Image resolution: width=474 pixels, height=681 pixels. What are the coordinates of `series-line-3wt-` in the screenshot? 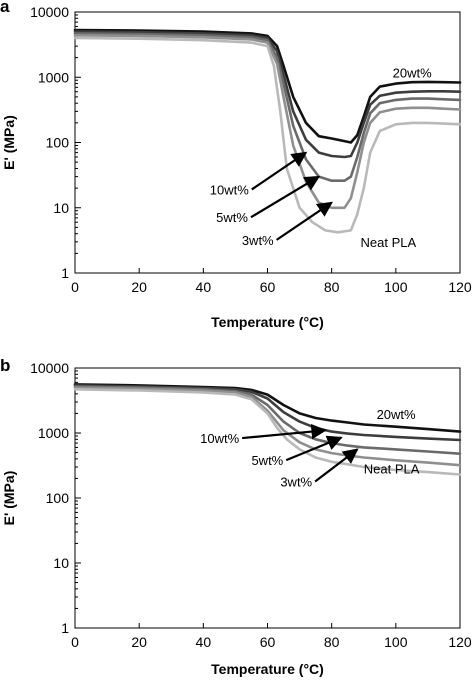 It's located at (267, 426).